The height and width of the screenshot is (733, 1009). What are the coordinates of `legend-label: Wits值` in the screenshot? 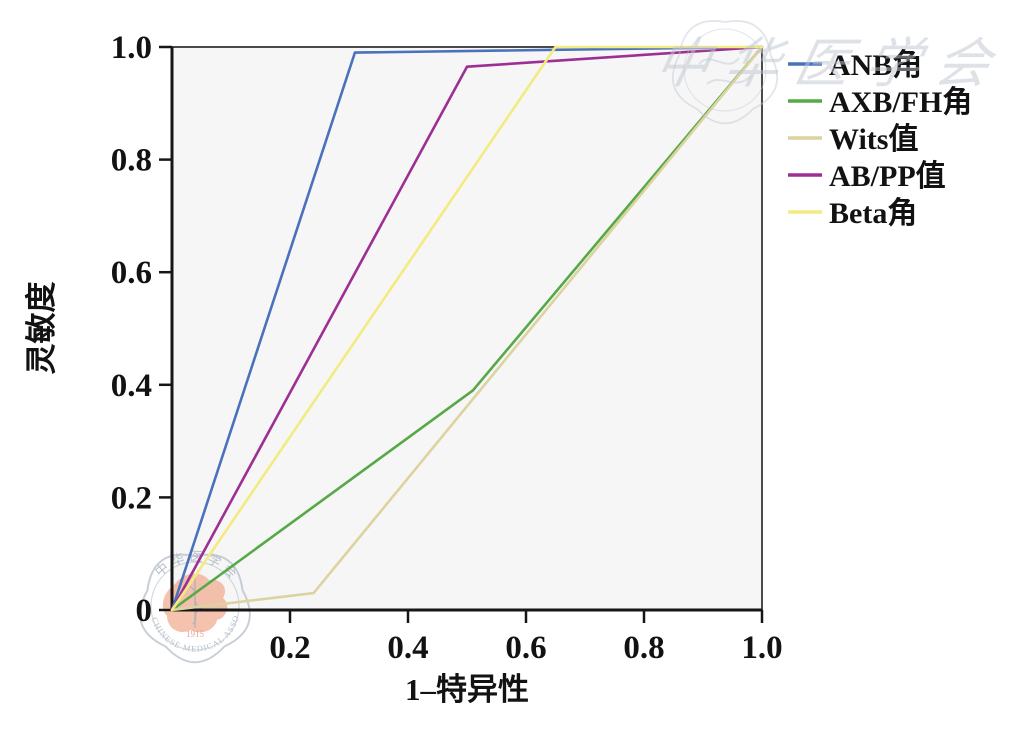 It's located at (873, 139).